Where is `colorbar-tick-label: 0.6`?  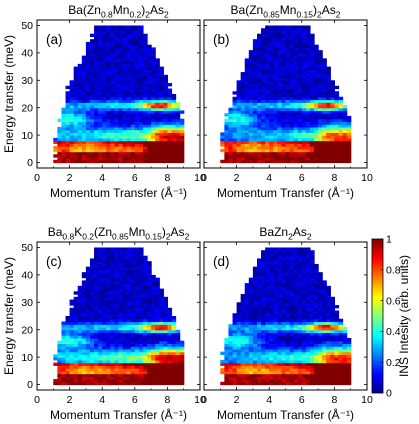 colorbar-tick-label: 0.6 is located at coordinates (393, 301).